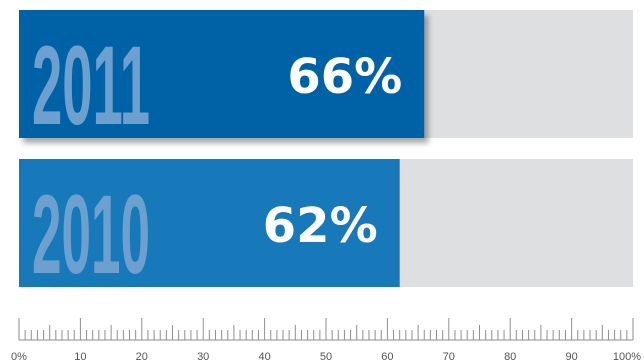 The image size is (644, 364). I want to click on tick-label: 70, so click(449, 357).